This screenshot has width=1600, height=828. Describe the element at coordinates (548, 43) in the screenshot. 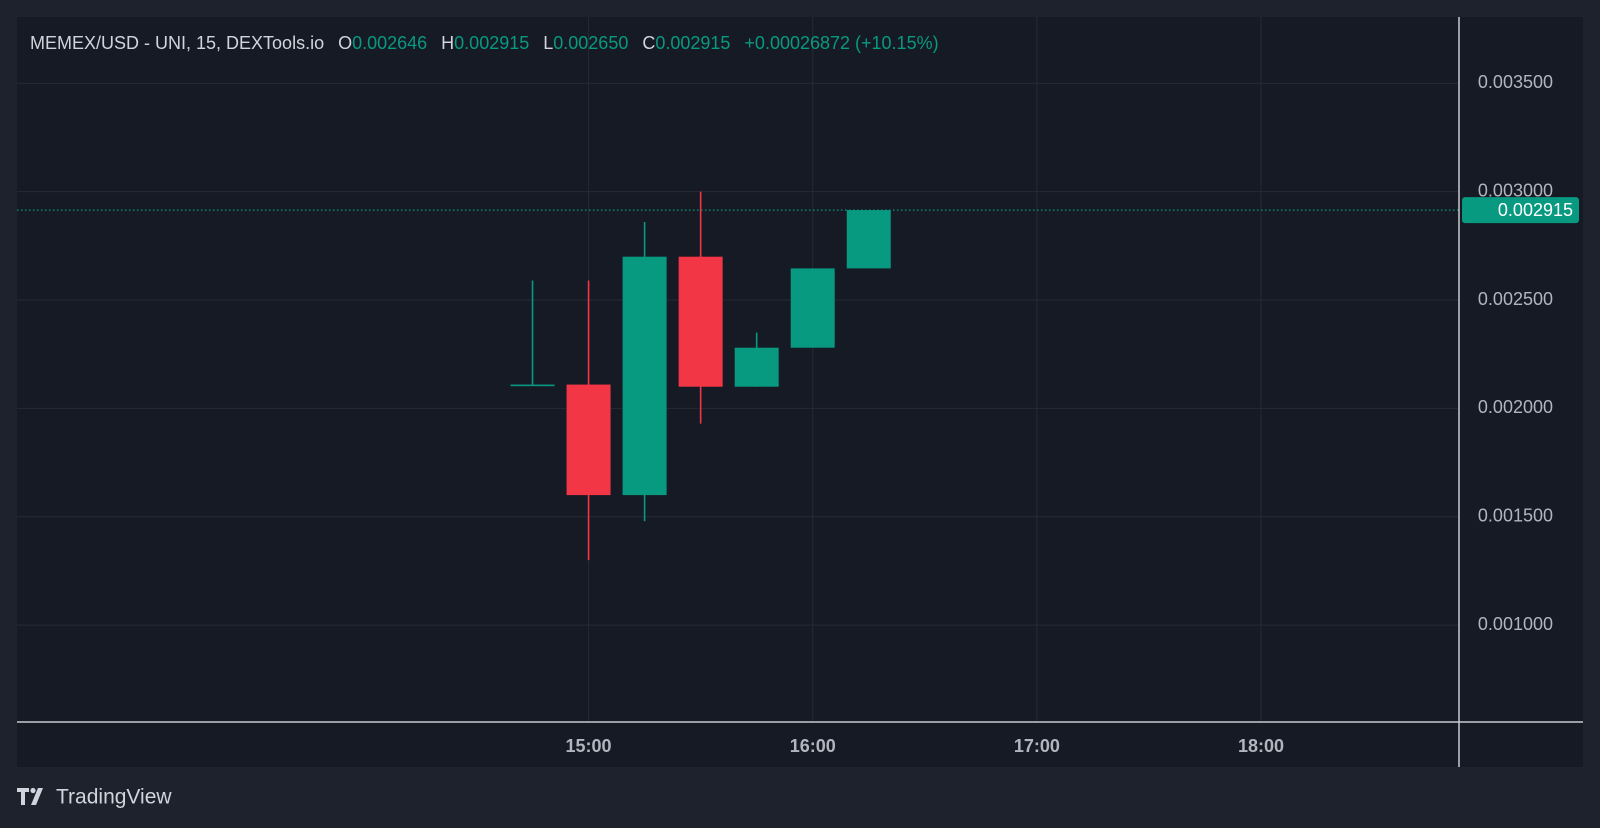

I see `legend-text: L` at that location.